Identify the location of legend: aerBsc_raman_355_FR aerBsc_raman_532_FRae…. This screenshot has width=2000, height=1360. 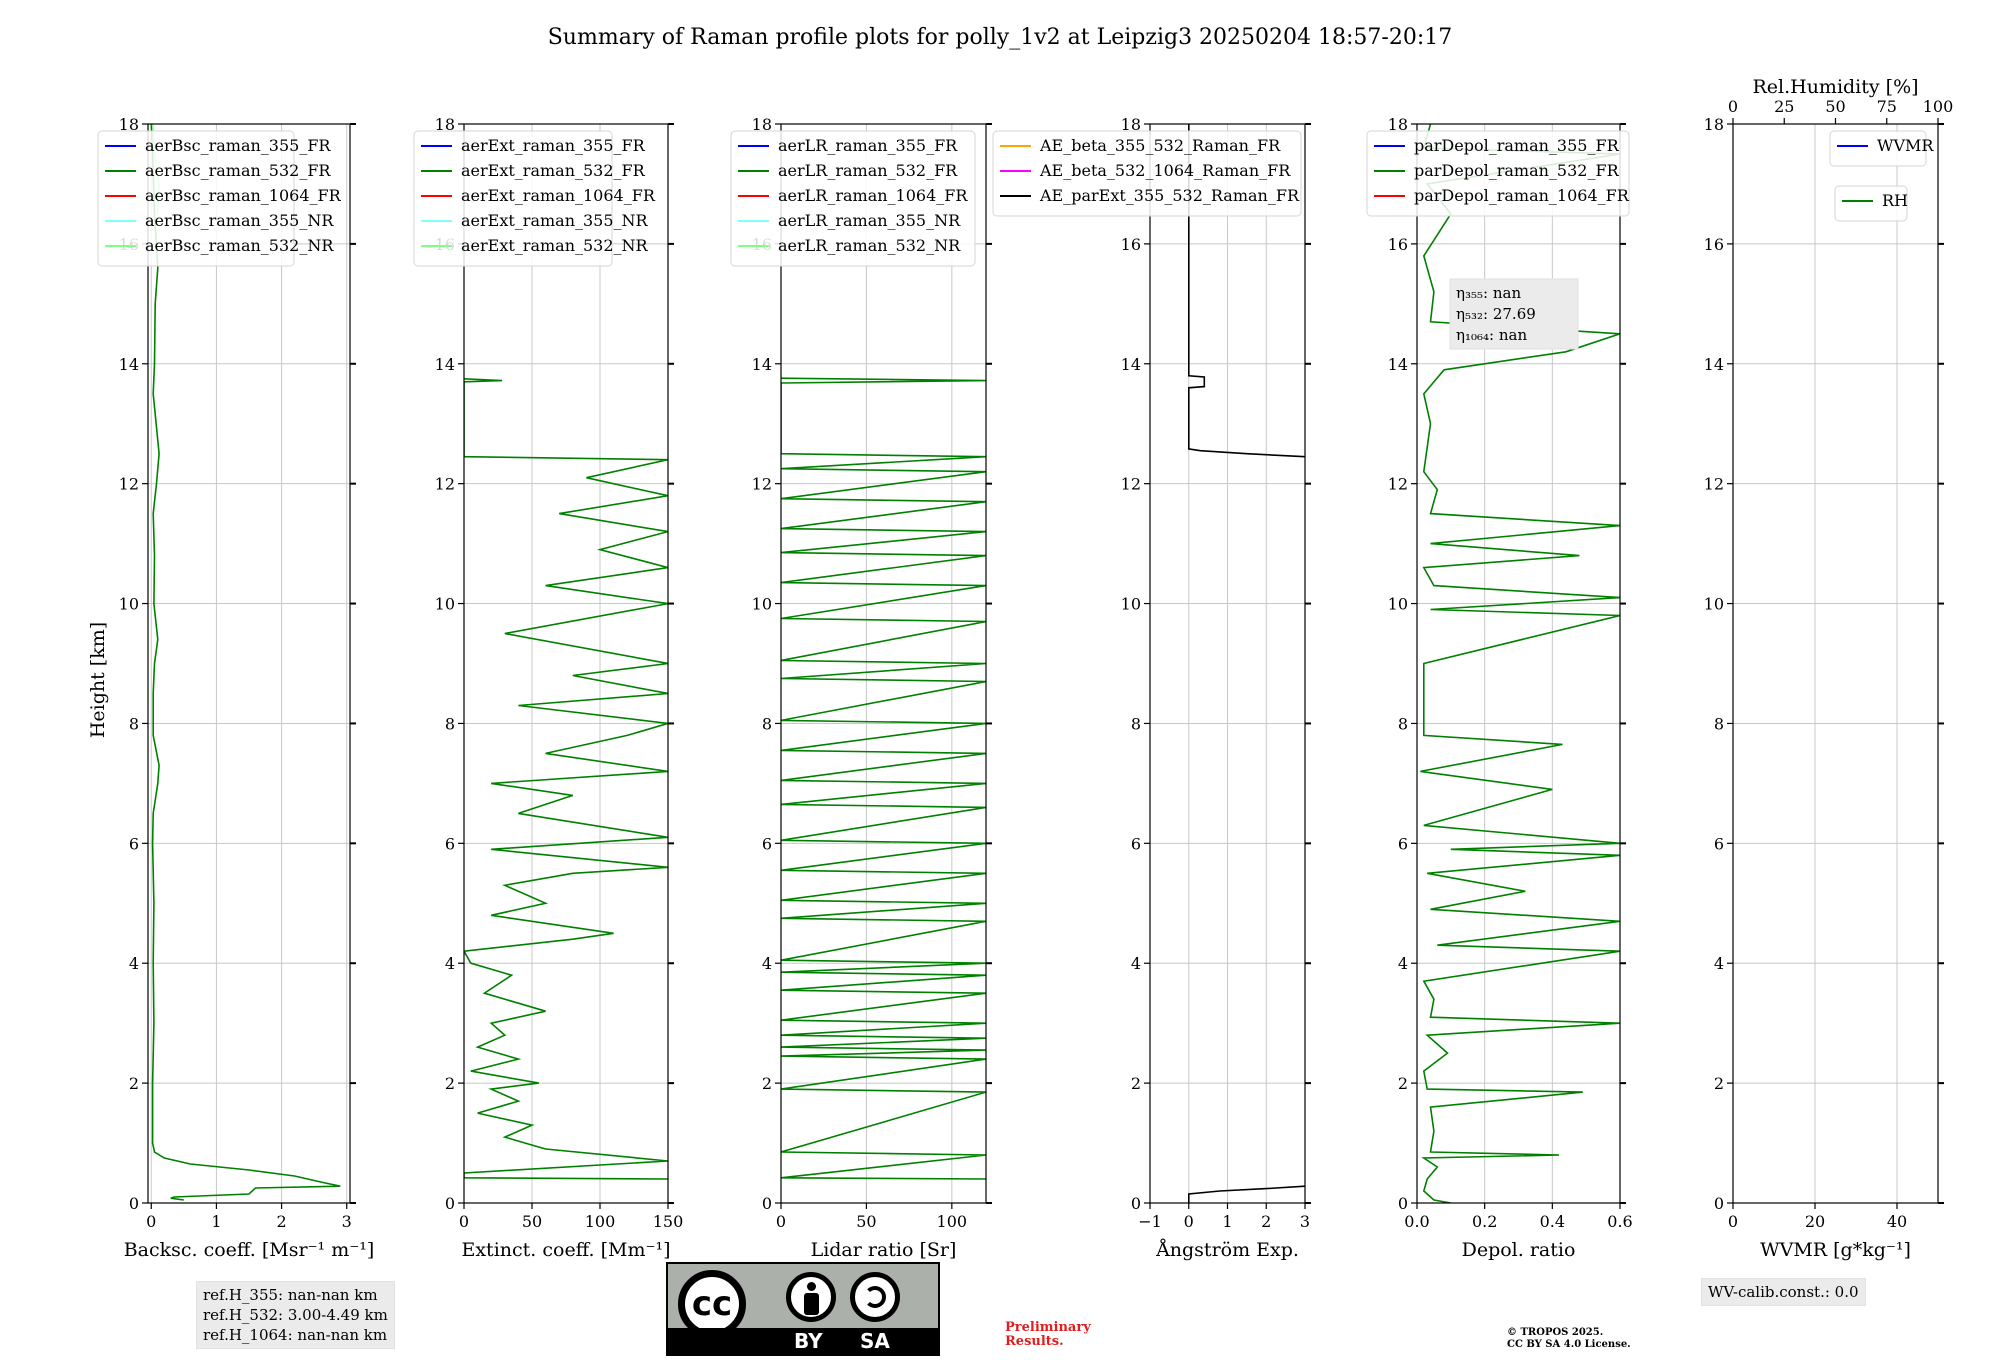
(219, 198).